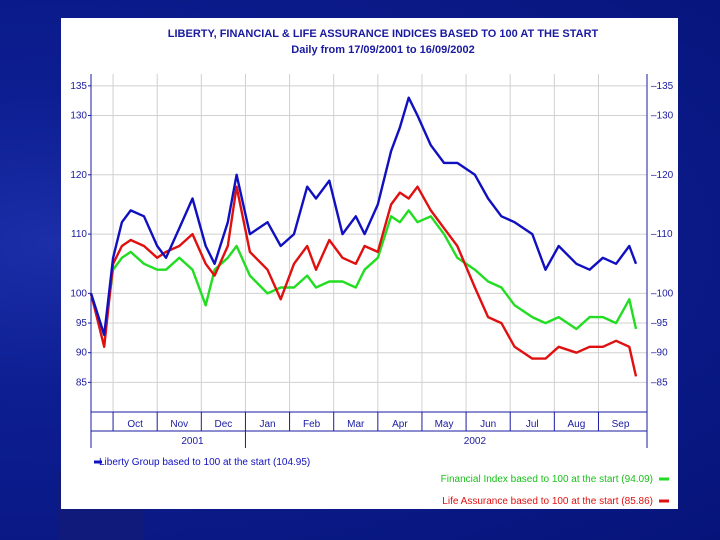 The width and height of the screenshot is (720, 540). I want to click on x-tick-label: Dec, so click(223, 424).